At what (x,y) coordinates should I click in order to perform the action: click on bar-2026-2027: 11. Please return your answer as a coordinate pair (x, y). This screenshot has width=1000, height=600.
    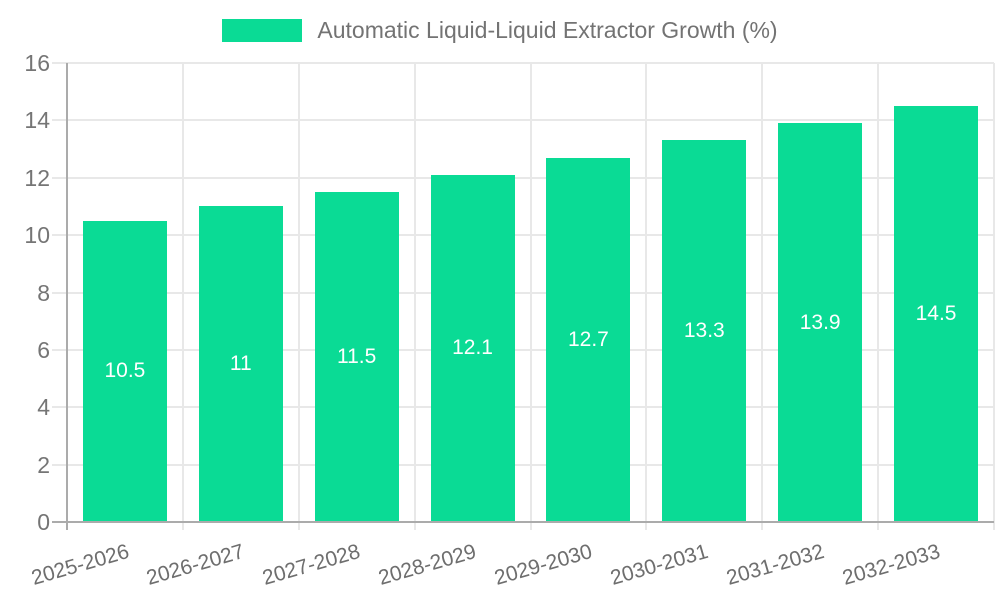
    Looking at the image, I should click on (240, 364).